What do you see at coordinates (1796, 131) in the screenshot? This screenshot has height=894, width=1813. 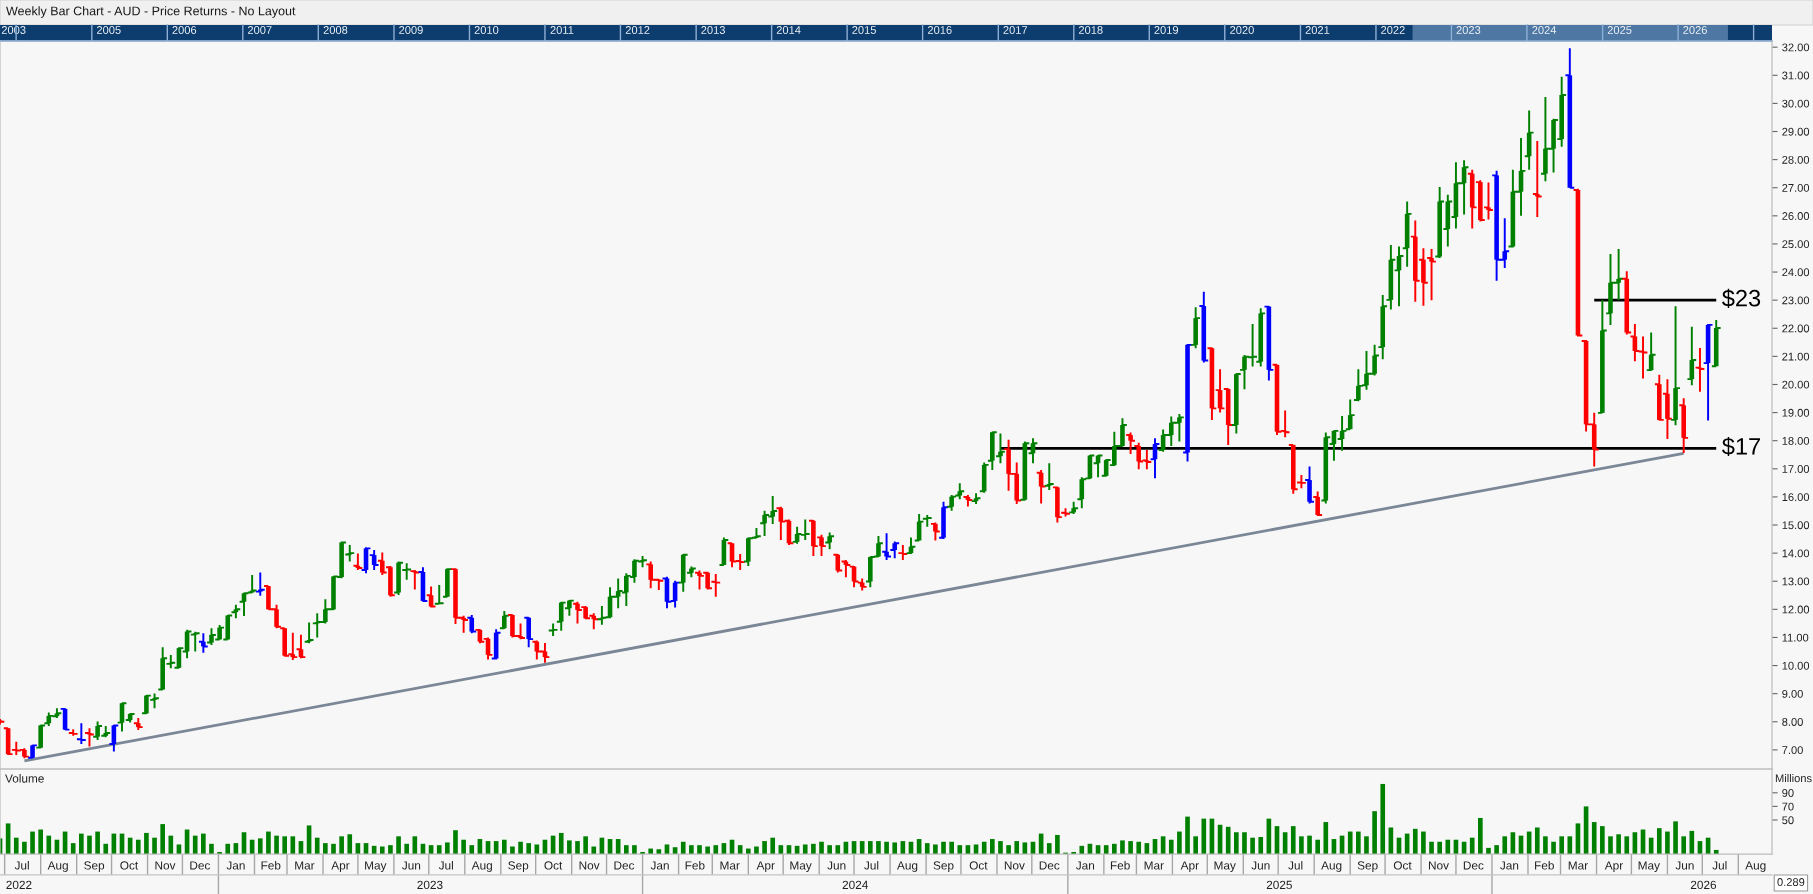 I see `y-tick-label: 29.00` at bounding box center [1796, 131].